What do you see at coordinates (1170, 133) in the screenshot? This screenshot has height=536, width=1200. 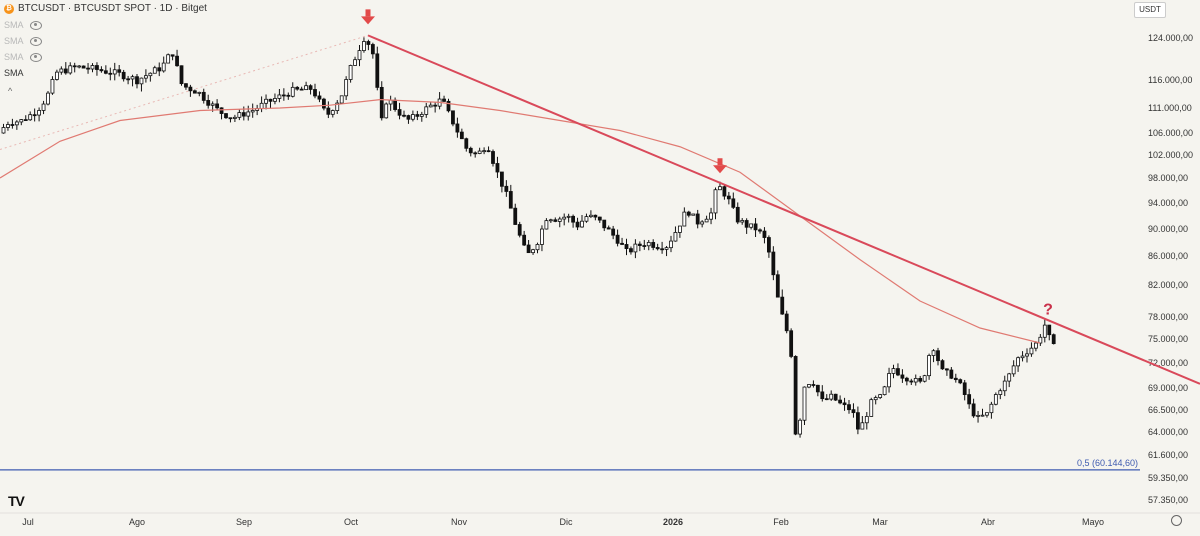 I see `y-tick-label: 106.000,00` at bounding box center [1170, 133].